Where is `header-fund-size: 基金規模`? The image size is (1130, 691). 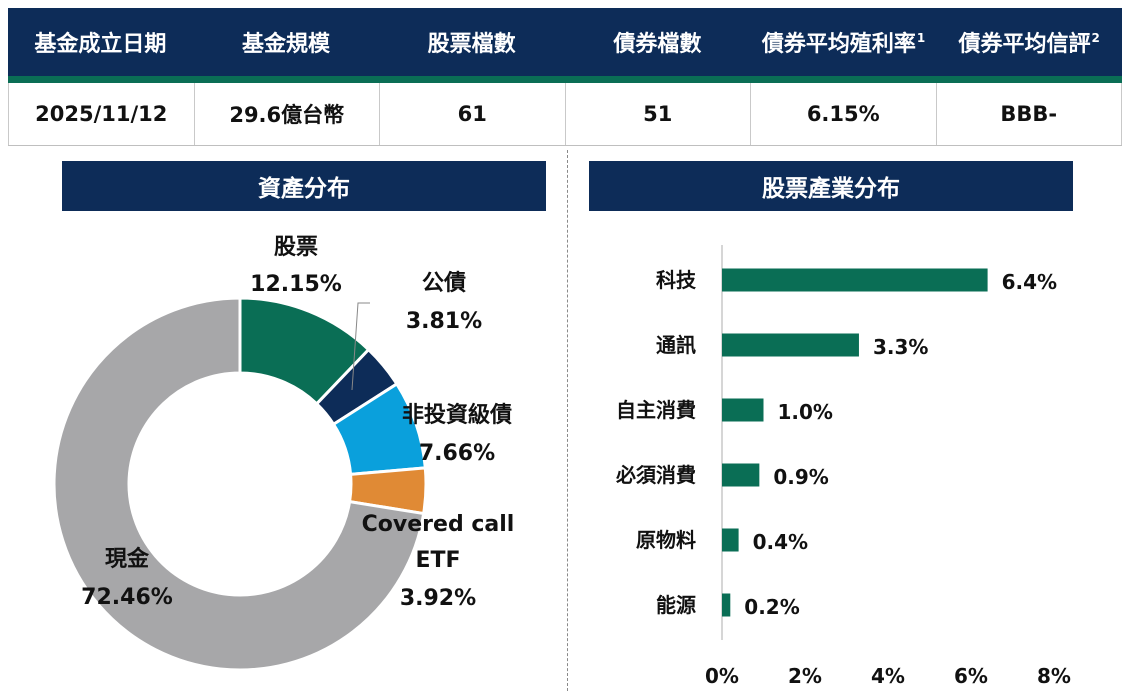
header-fund-size: 基金規模 is located at coordinates (286, 44).